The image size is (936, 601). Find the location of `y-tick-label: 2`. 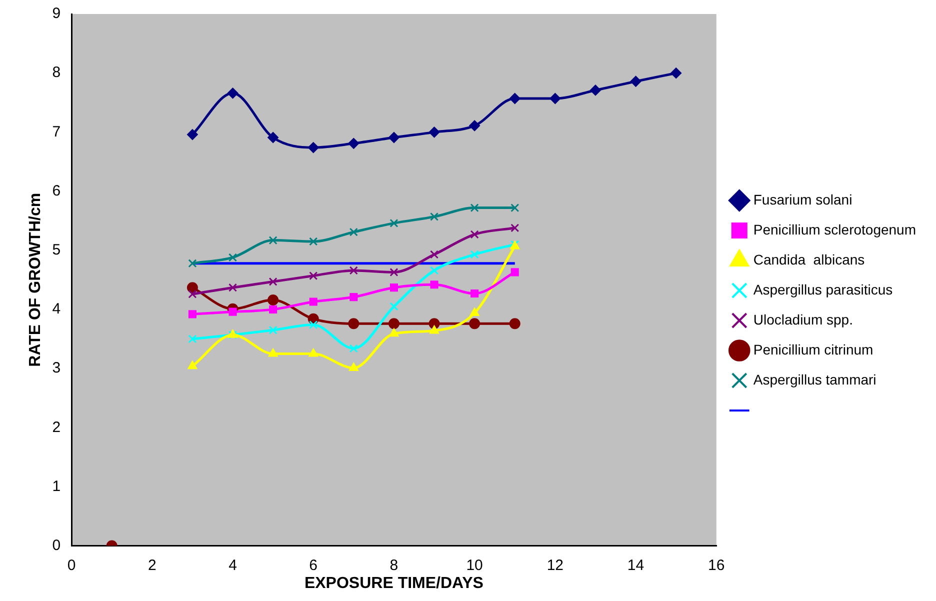

y-tick-label: 2 is located at coordinates (56, 427).